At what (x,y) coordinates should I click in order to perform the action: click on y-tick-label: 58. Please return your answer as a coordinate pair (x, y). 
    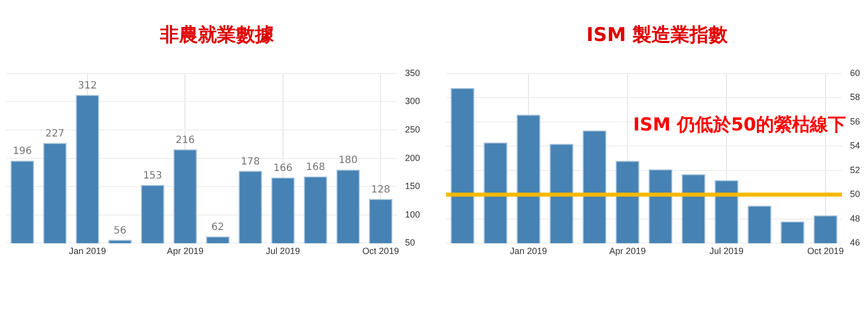
    Looking at the image, I should click on (855, 97).